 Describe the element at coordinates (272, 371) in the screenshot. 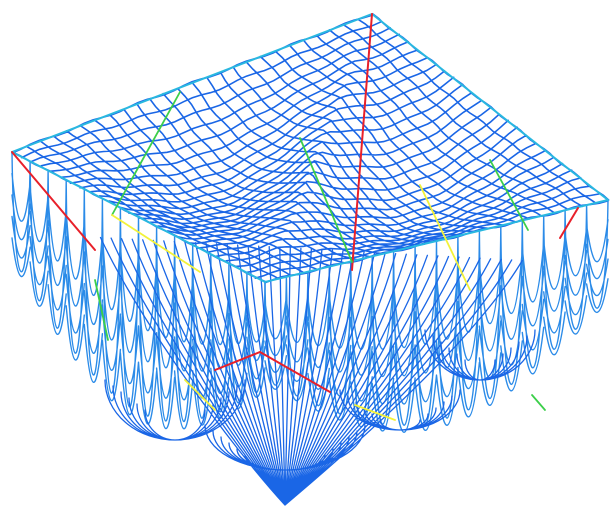

I see `lower-edge-red` at that location.